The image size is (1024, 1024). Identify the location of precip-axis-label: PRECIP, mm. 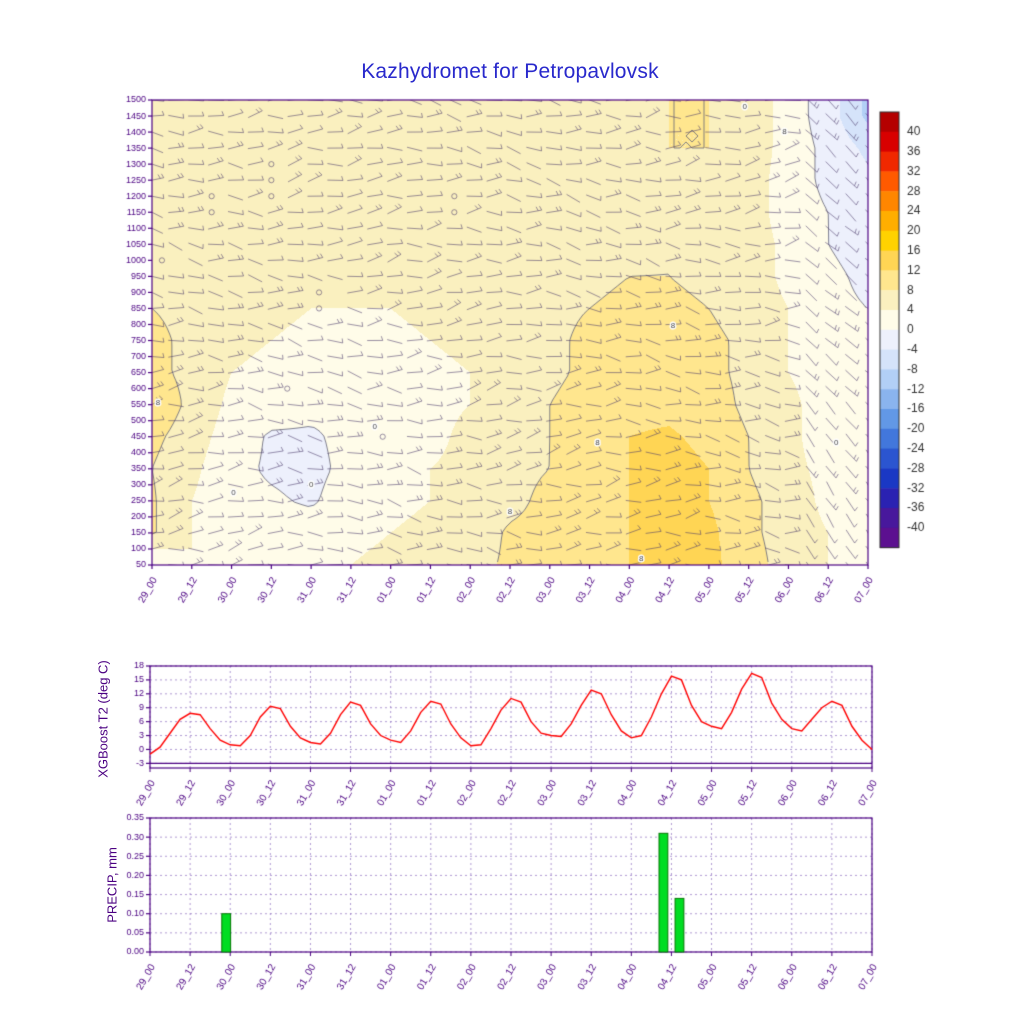
(112, 885).